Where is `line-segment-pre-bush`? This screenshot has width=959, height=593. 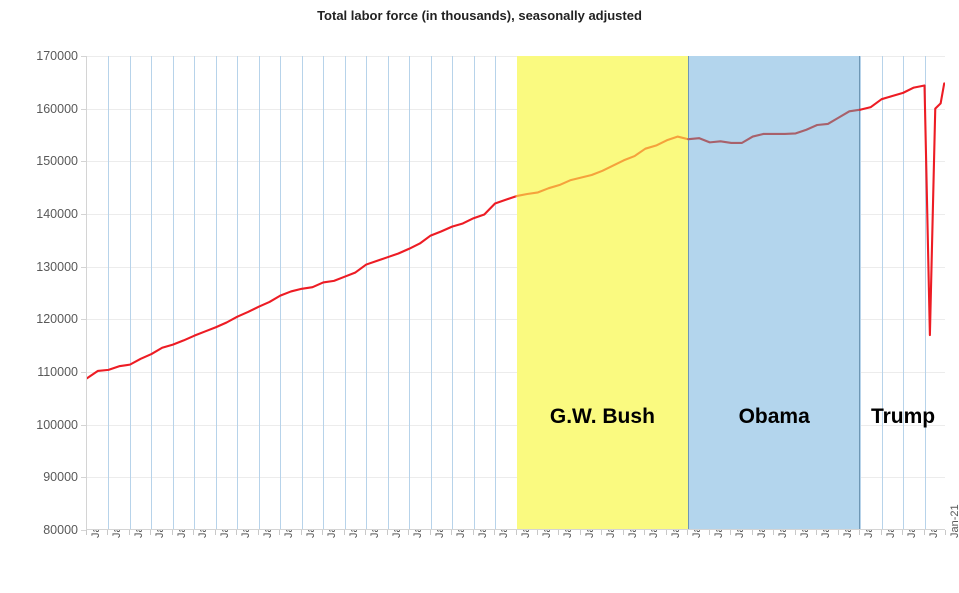 line-segment-pre-bush is located at coordinates (302, 287).